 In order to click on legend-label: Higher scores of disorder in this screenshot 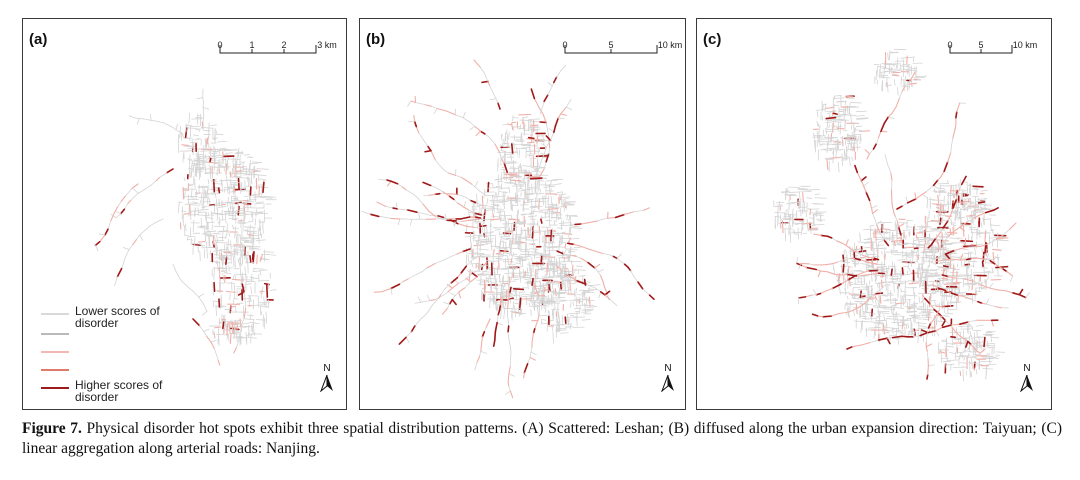, I will do `click(119, 391)`.